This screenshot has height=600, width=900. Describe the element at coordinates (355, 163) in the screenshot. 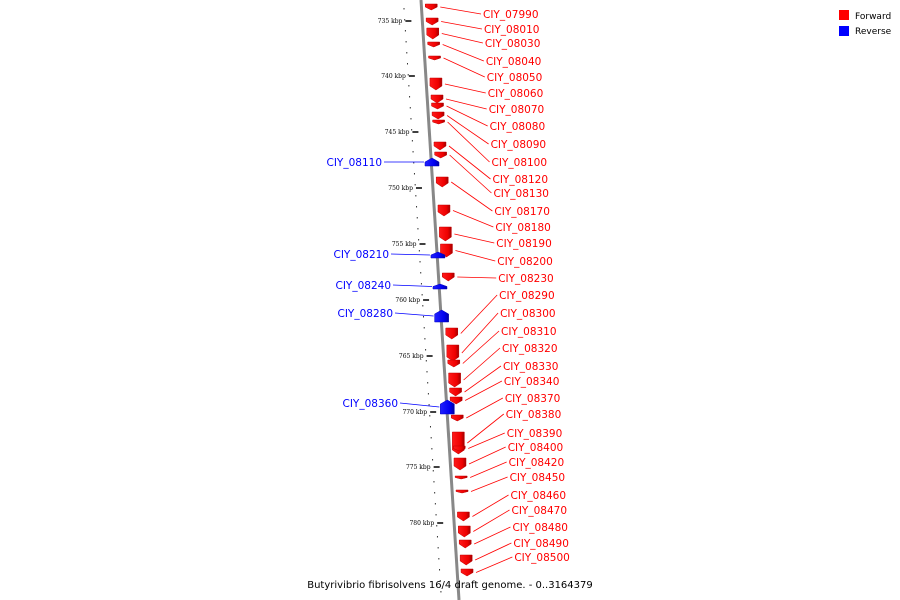

I see `reverse-gene-label: CIY_08110` at that location.